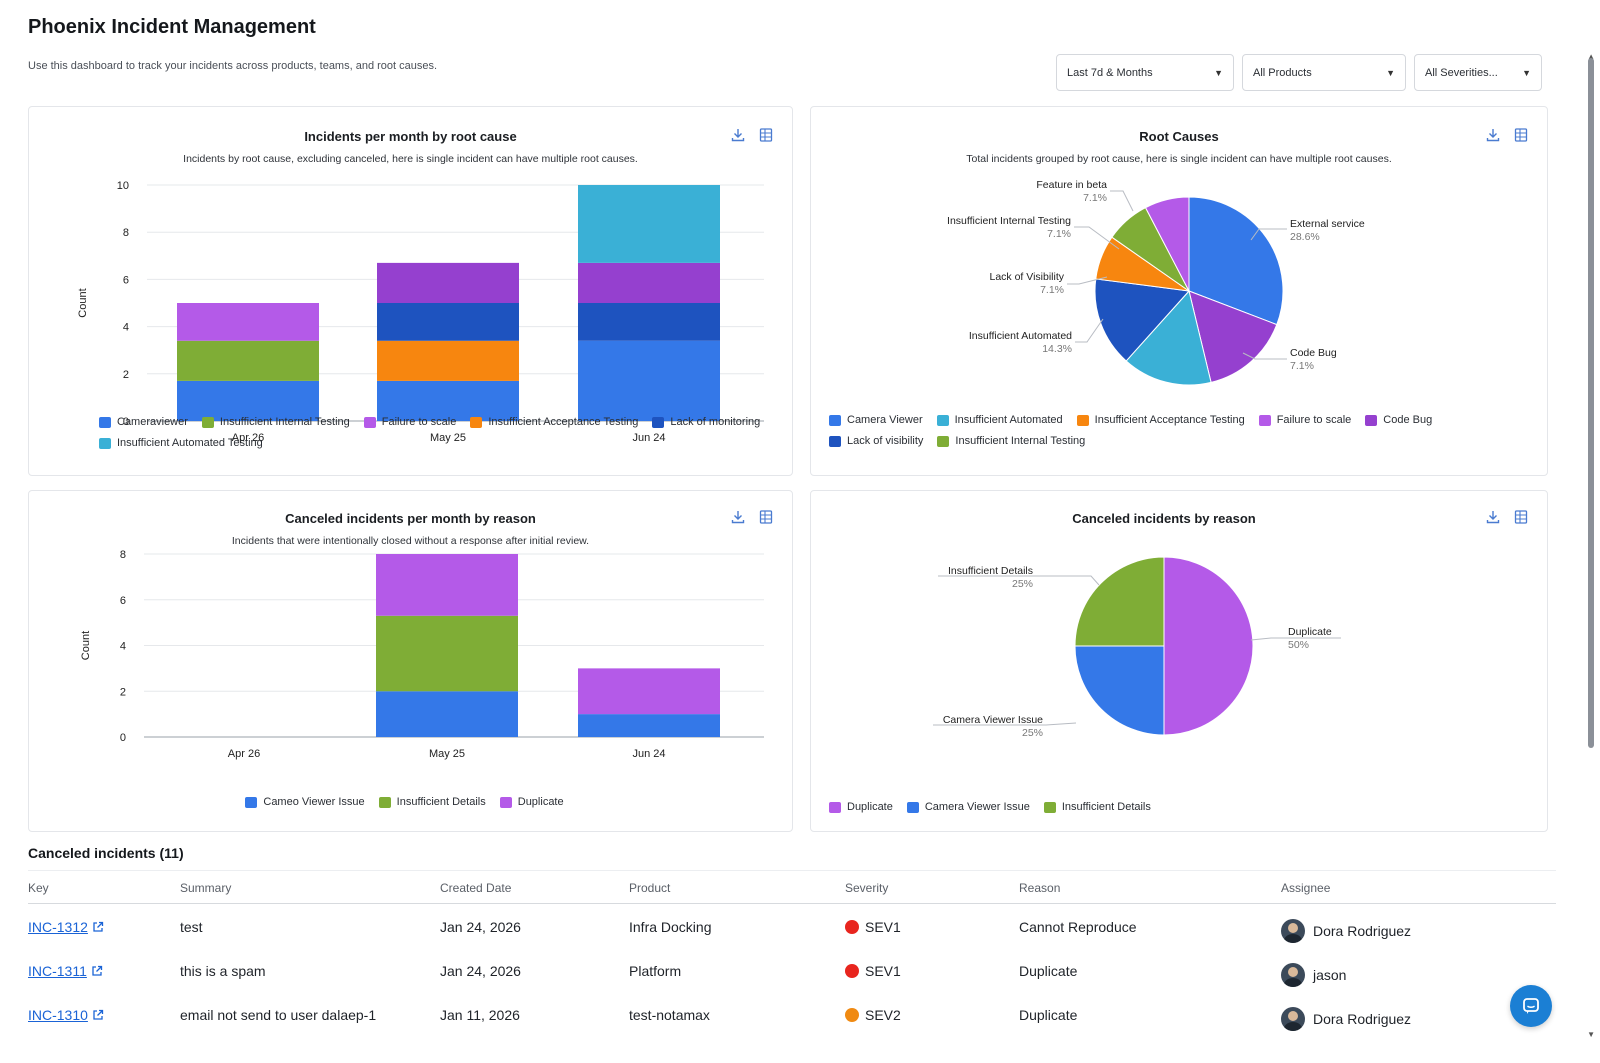  I want to click on incident-severity: SEV2, so click(873, 1015).